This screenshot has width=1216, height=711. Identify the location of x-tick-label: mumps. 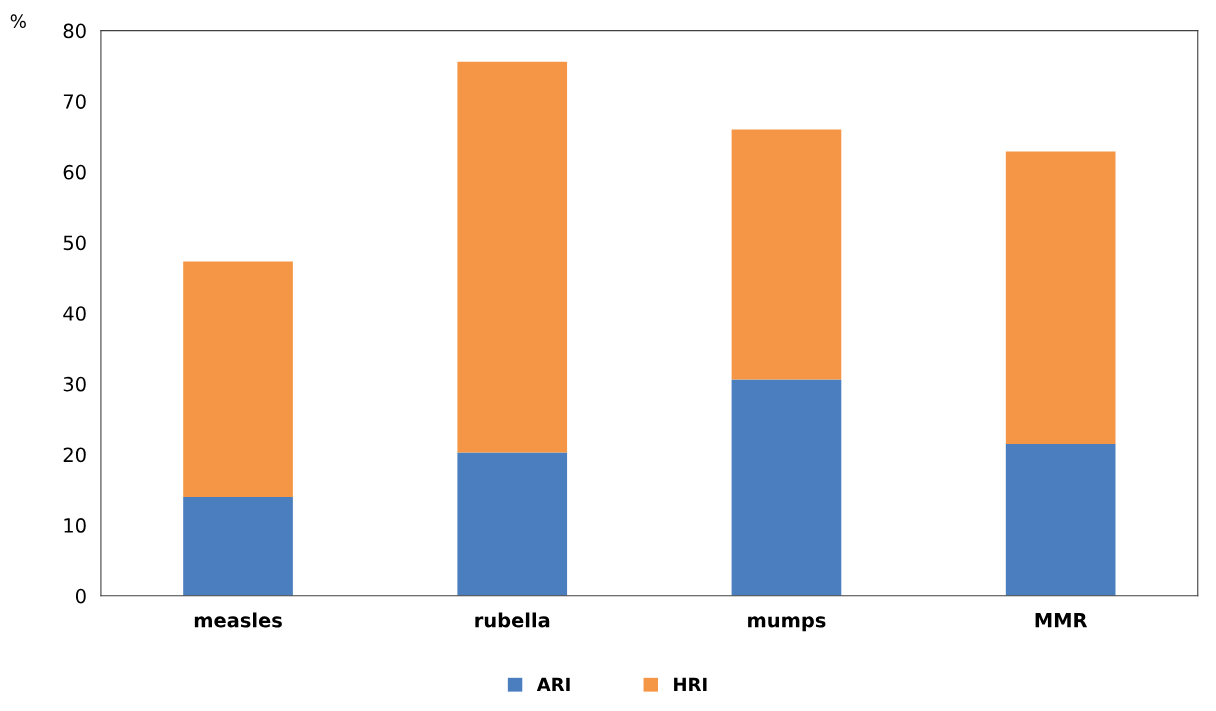
(787, 624).